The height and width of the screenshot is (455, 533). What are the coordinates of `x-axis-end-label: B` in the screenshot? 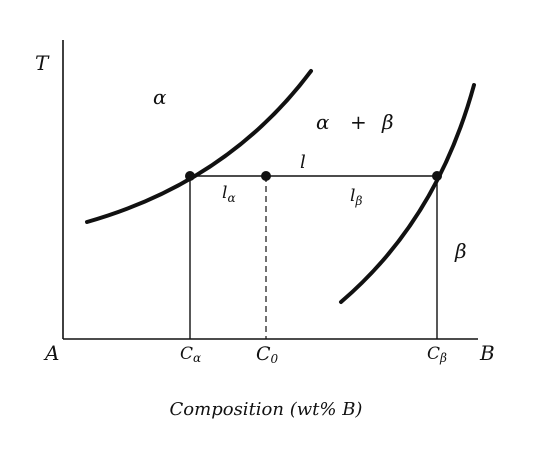 It's located at (487, 353).